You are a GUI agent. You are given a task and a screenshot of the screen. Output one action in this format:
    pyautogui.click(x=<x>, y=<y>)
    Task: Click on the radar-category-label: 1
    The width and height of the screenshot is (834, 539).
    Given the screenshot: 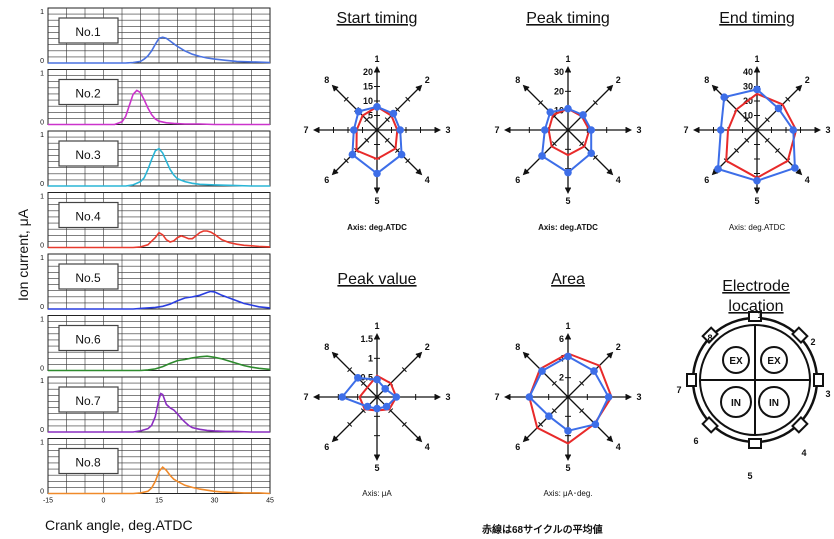 What is the action you would take?
    pyautogui.click(x=567, y=59)
    